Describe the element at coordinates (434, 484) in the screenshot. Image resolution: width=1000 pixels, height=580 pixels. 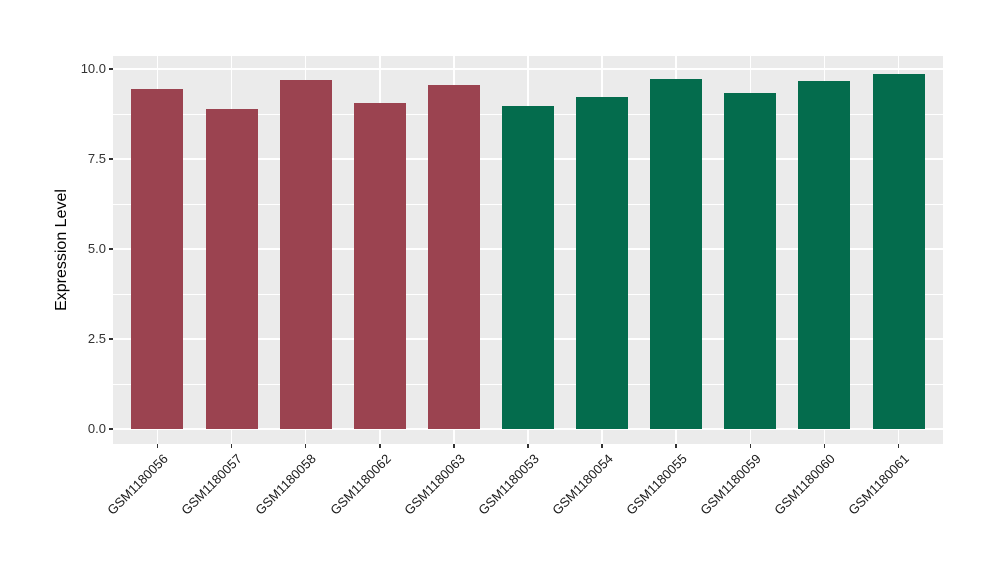
I see `x-tick-label: GSM1180063` at that location.